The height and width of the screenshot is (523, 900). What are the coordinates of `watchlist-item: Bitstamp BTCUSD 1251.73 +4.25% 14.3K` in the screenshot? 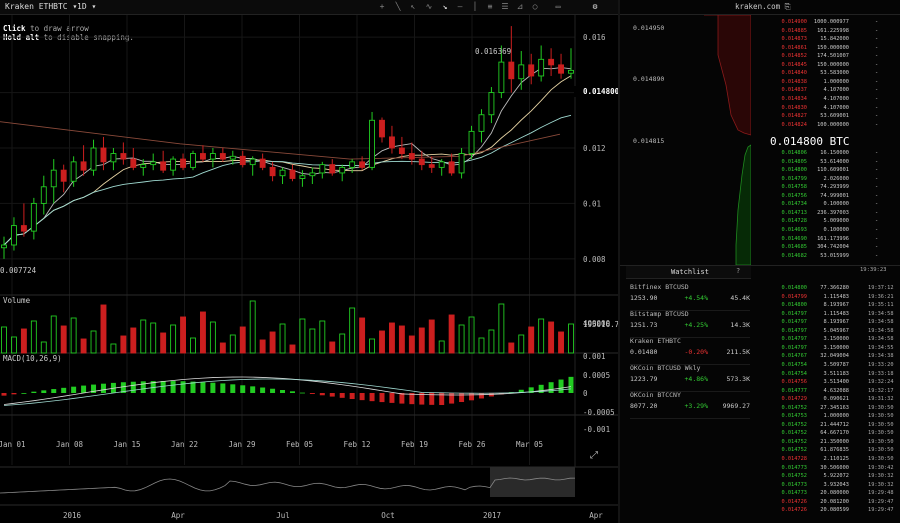 It's located at (690, 322).